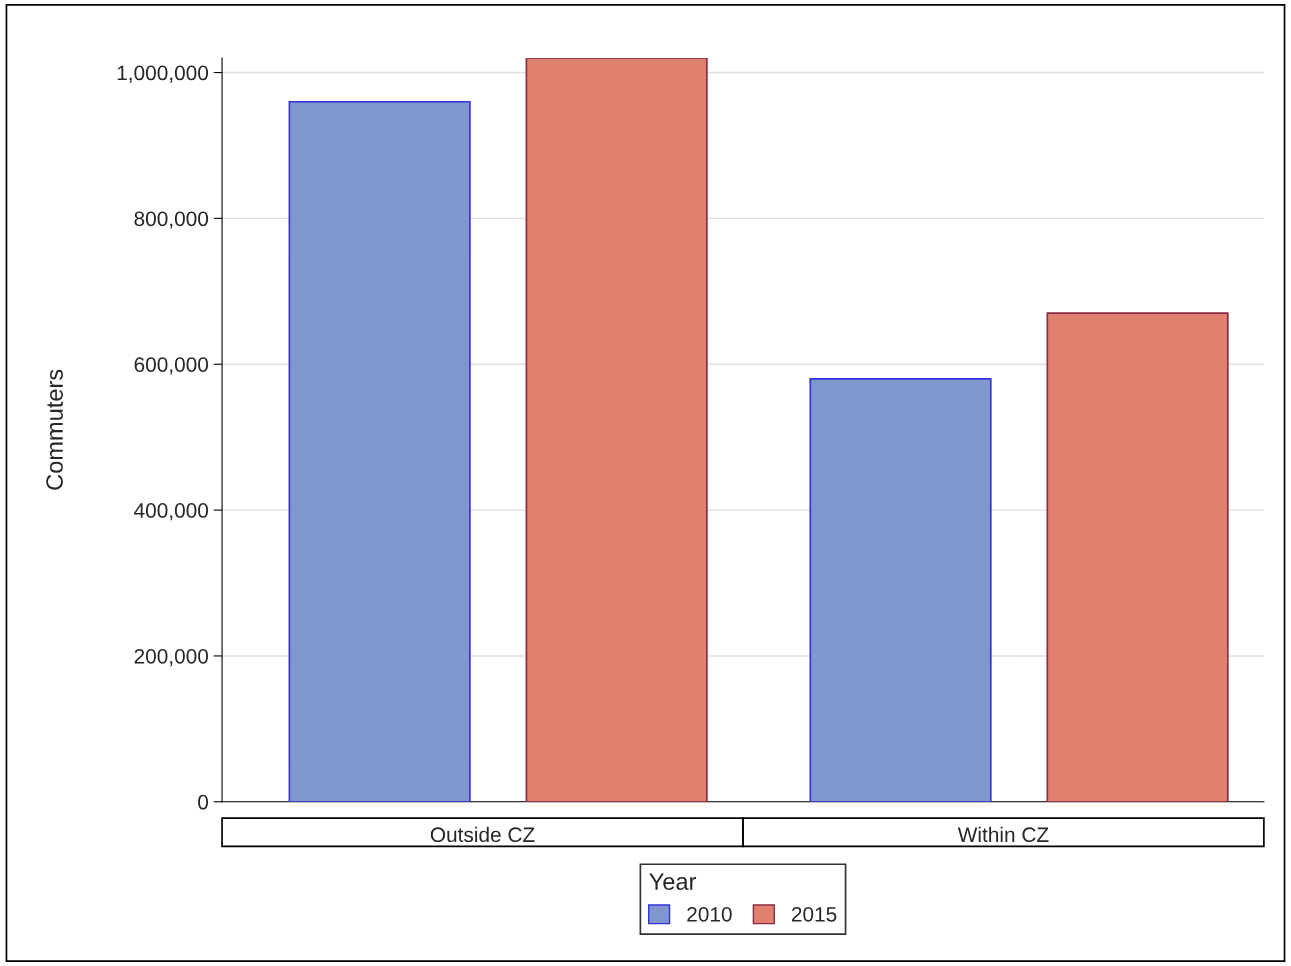 Image resolution: width=1291 pixels, height=966 pixels. What do you see at coordinates (1003, 834) in the screenshot?
I see `x-tick-label: Within CZ` at bounding box center [1003, 834].